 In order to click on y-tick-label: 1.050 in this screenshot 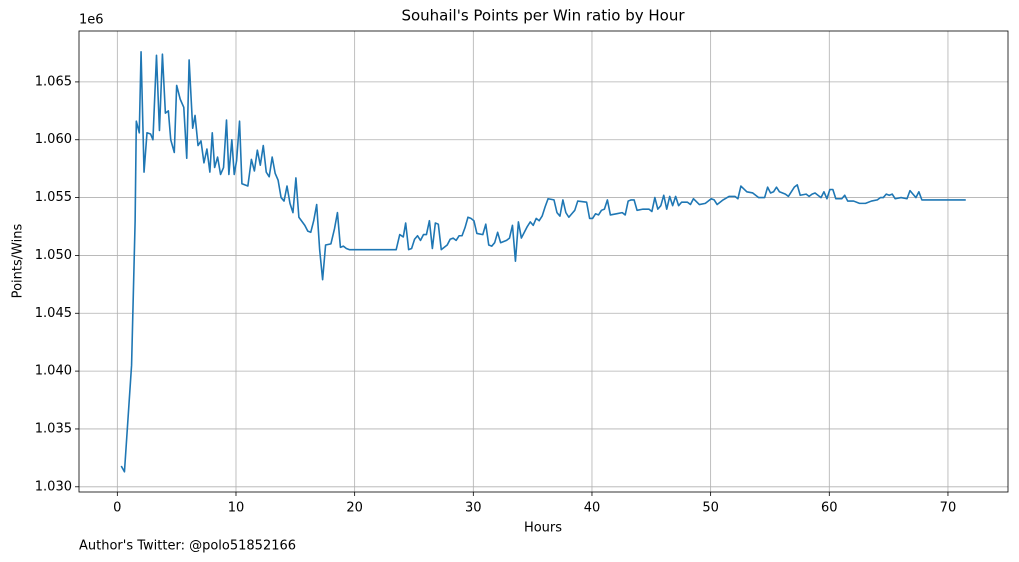, I will do `click(53, 255)`.